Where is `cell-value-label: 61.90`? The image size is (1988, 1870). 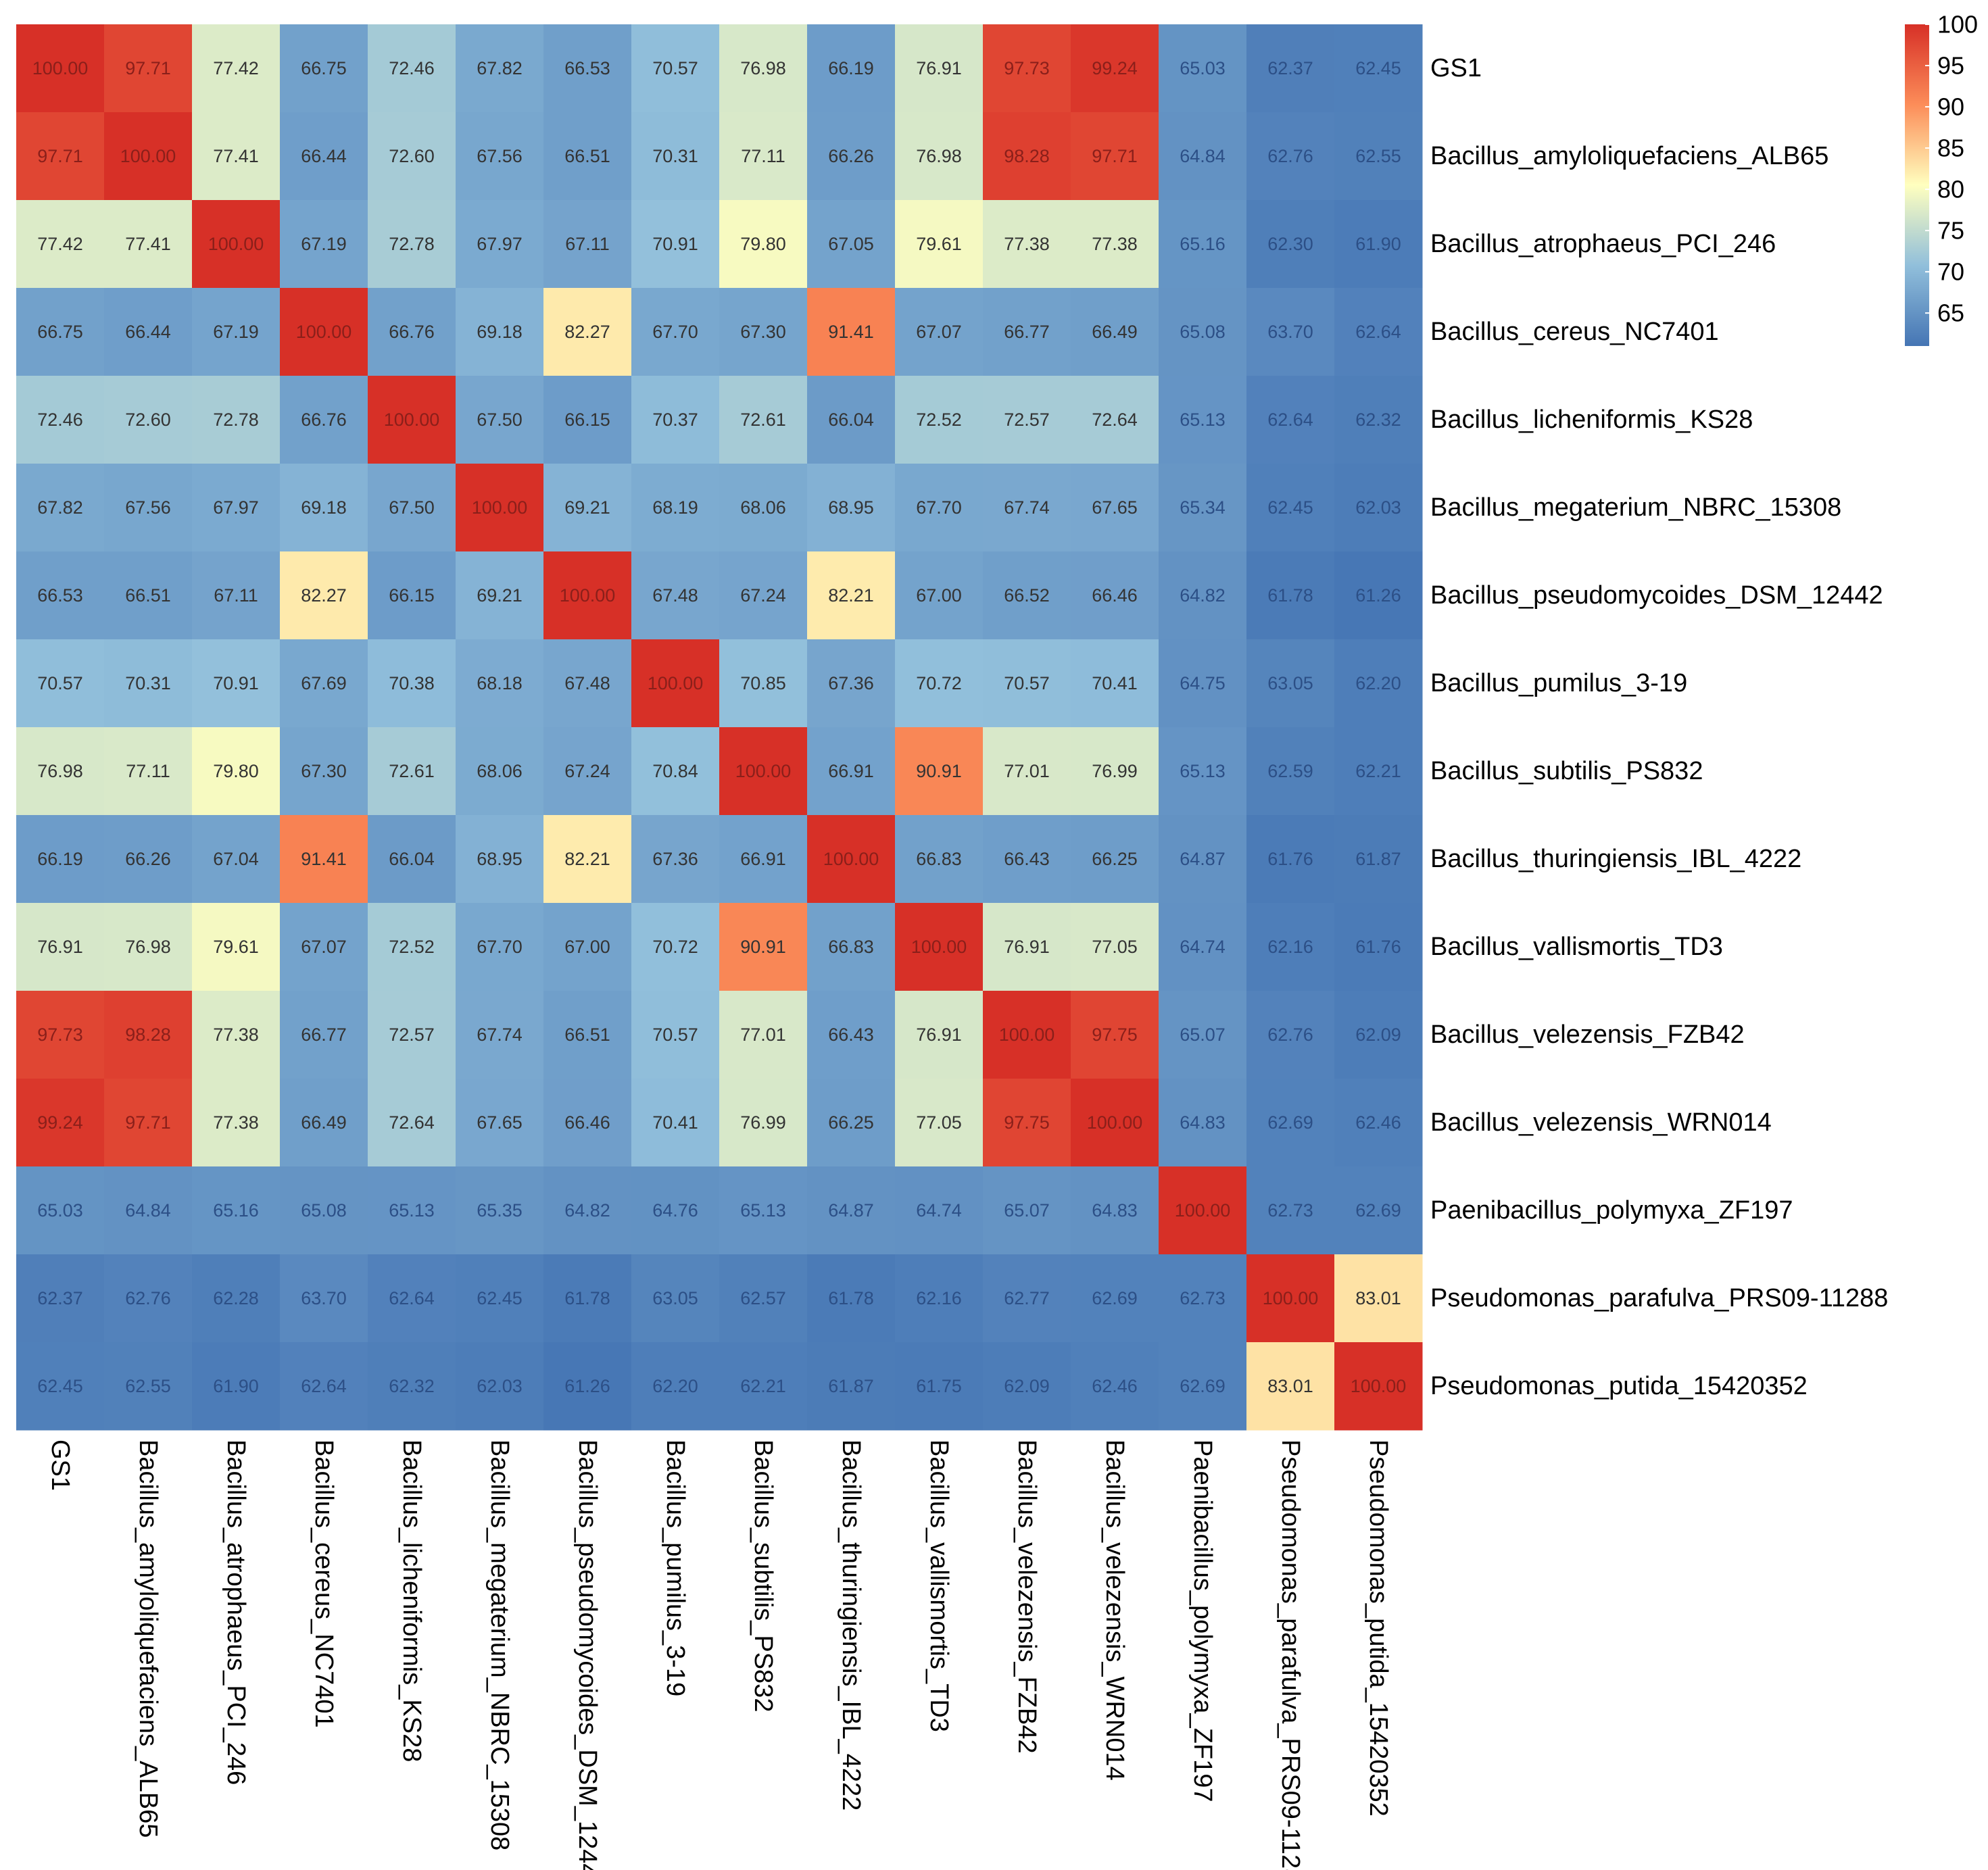 cell-value-label: 61.90 is located at coordinates (1378, 244).